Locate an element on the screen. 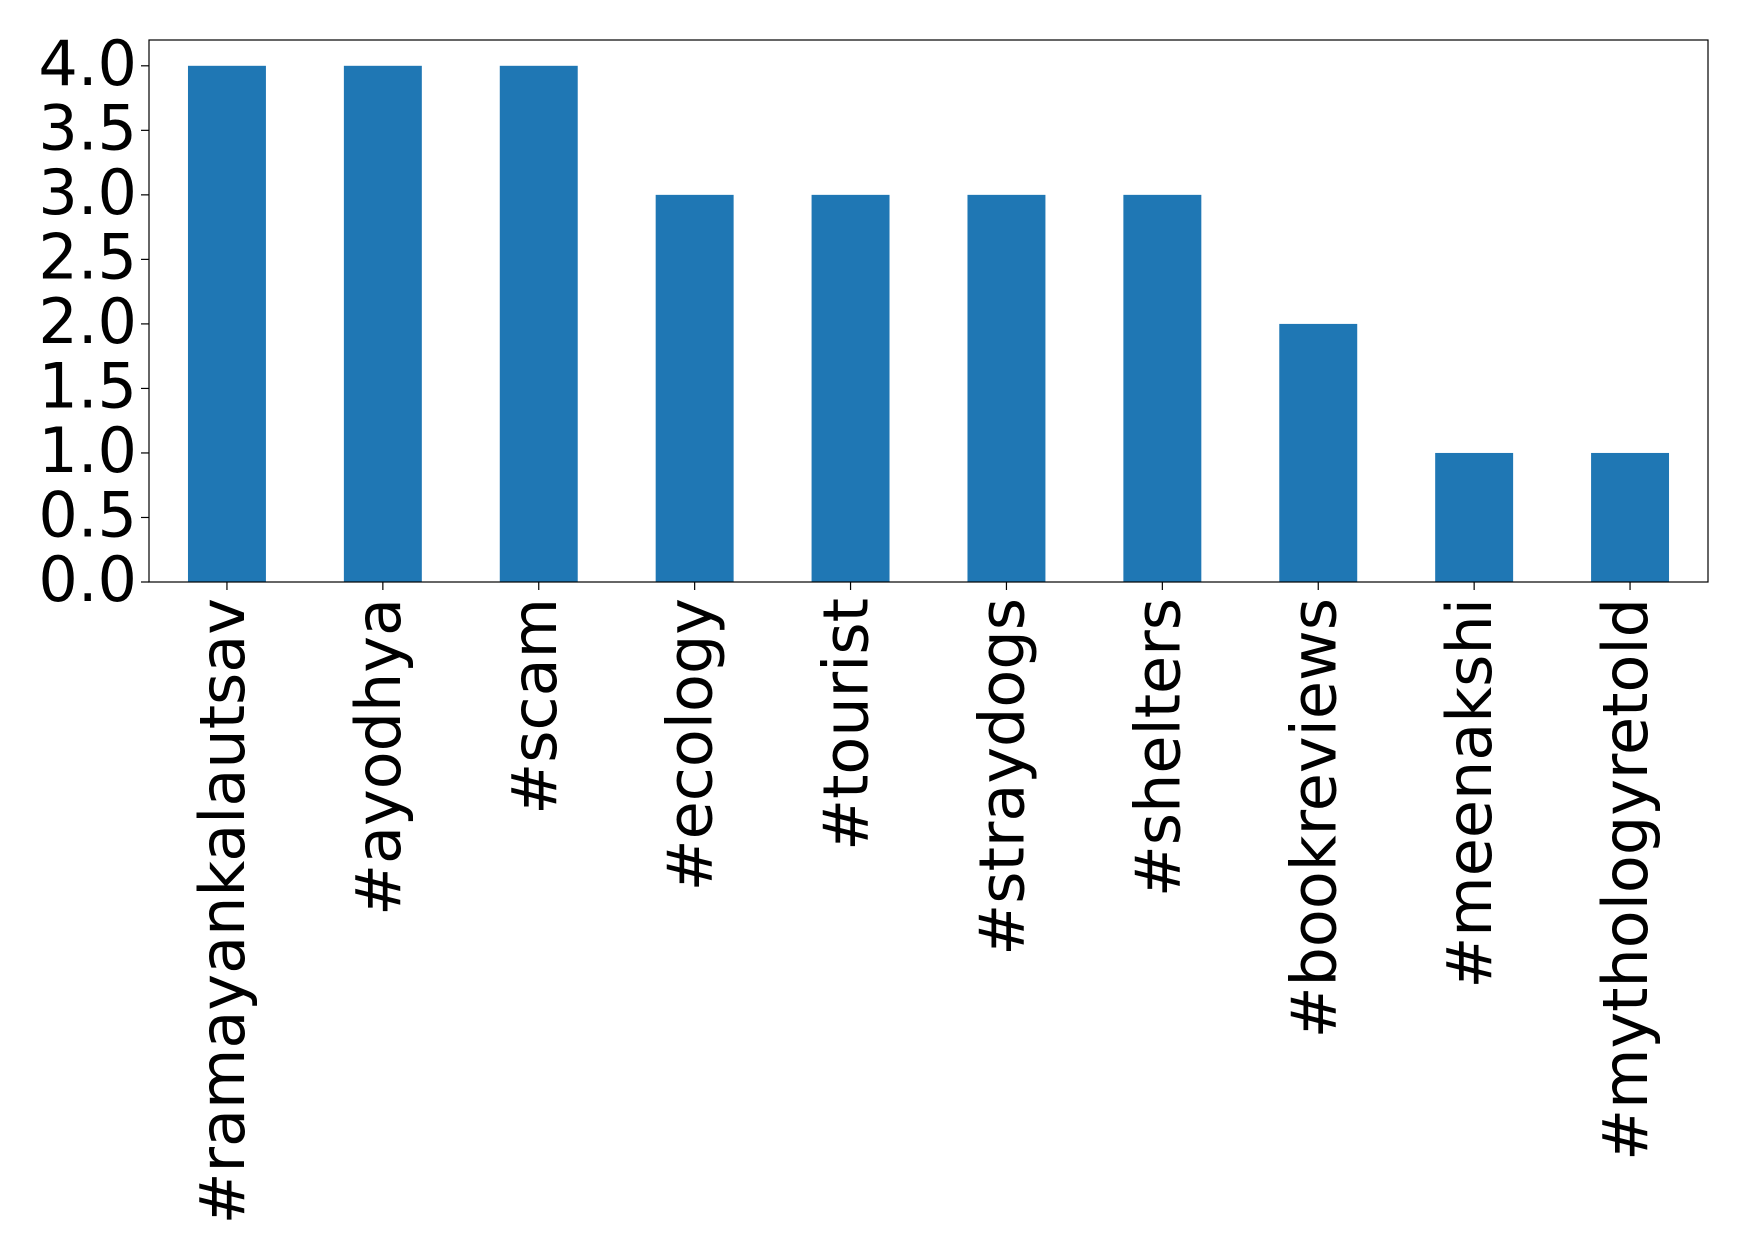  x-tick-label: #mythologyretold is located at coordinates (1625, 879).